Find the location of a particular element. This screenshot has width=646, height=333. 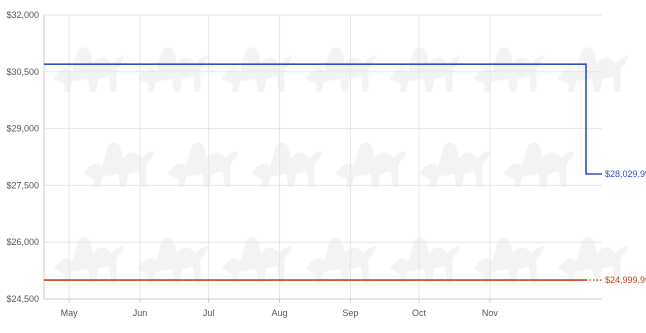

series-end-label-2: $24,999.99 is located at coordinates (625, 280).